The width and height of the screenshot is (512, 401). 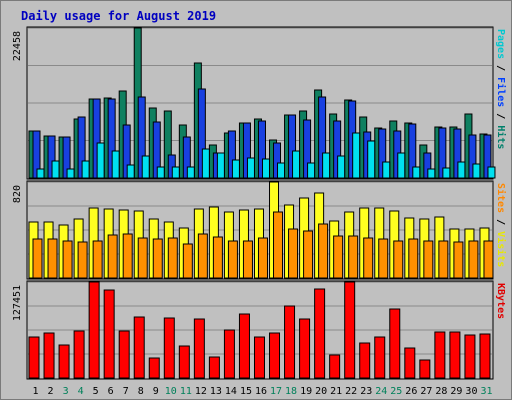 What do you see at coordinates (501, 92) in the screenshot?
I see `legend-part: Files` at bounding box center [501, 92].